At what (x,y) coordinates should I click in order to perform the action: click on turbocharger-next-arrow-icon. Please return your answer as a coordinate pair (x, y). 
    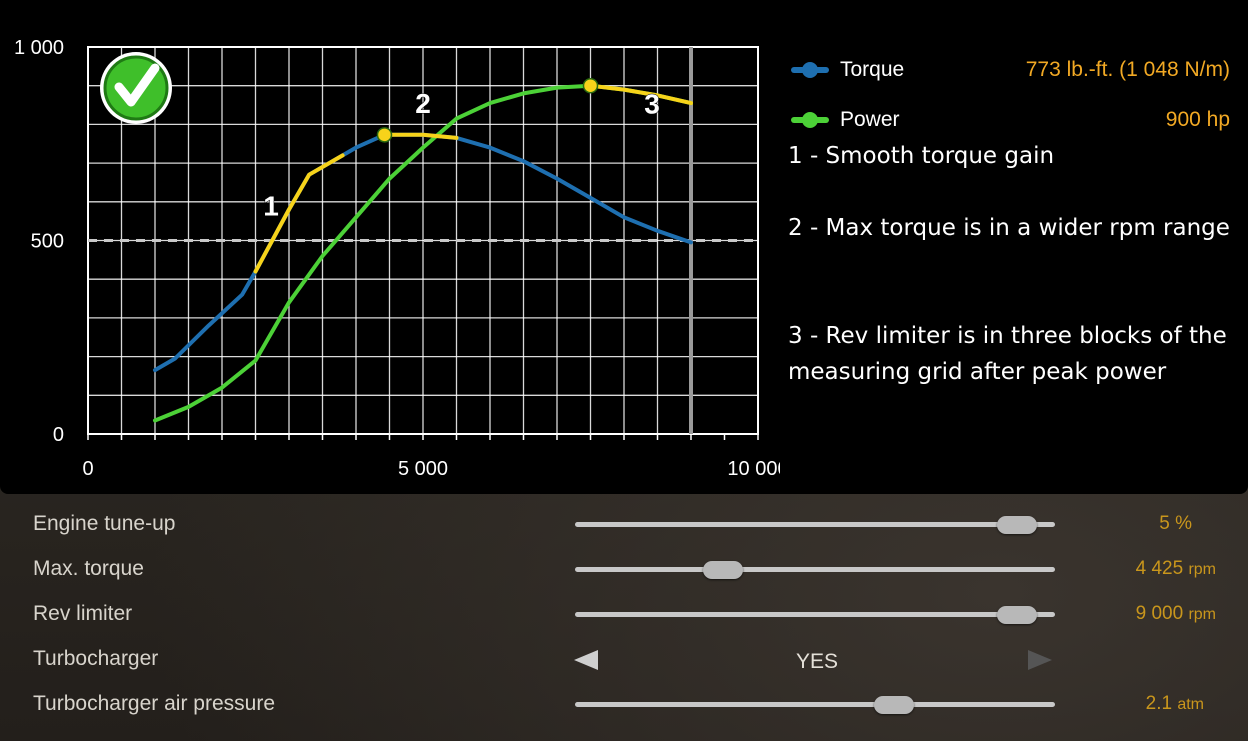
    Looking at the image, I should click on (1040, 660).